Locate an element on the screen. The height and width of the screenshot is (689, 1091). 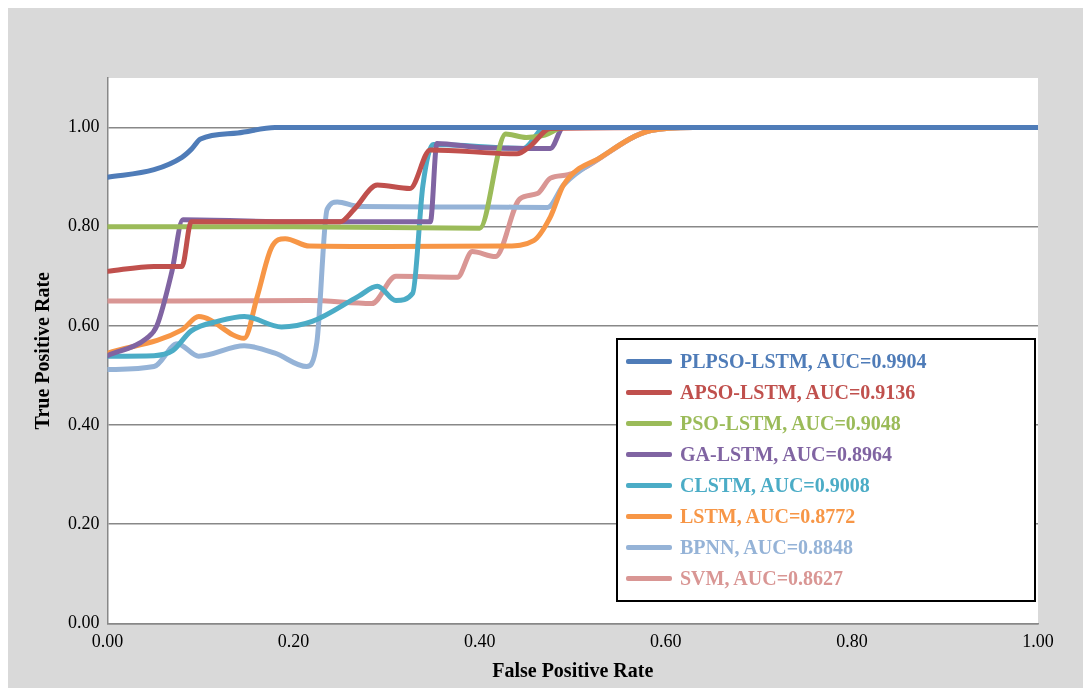
legend-label: BPNN, AUC=0.8848 is located at coordinates (767, 548).